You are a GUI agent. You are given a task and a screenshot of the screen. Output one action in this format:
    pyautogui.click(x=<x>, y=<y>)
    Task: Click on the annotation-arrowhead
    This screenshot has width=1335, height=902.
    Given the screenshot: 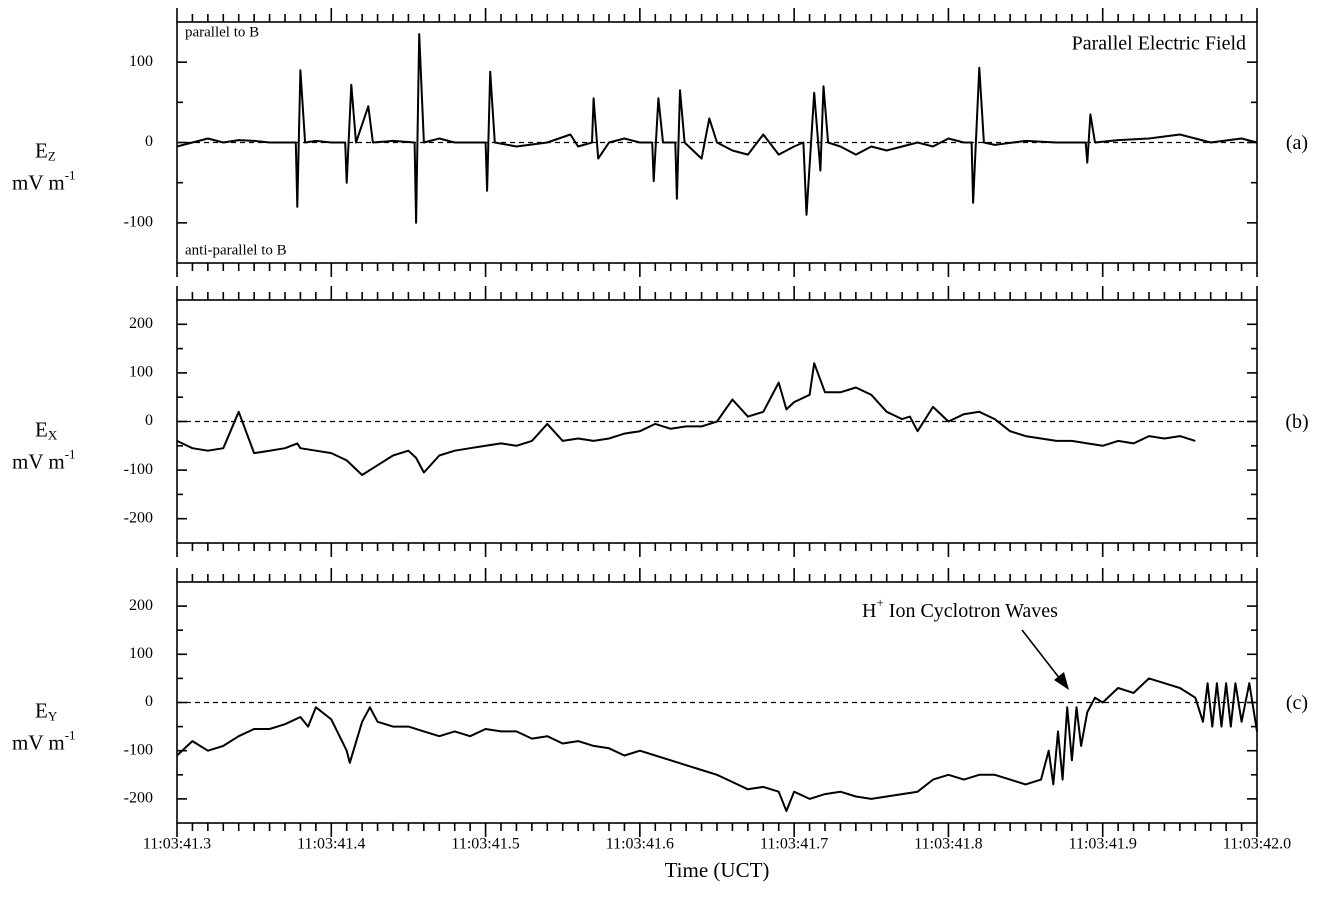 What is the action you would take?
    pyautogui.click(x=1061, y=681)
    